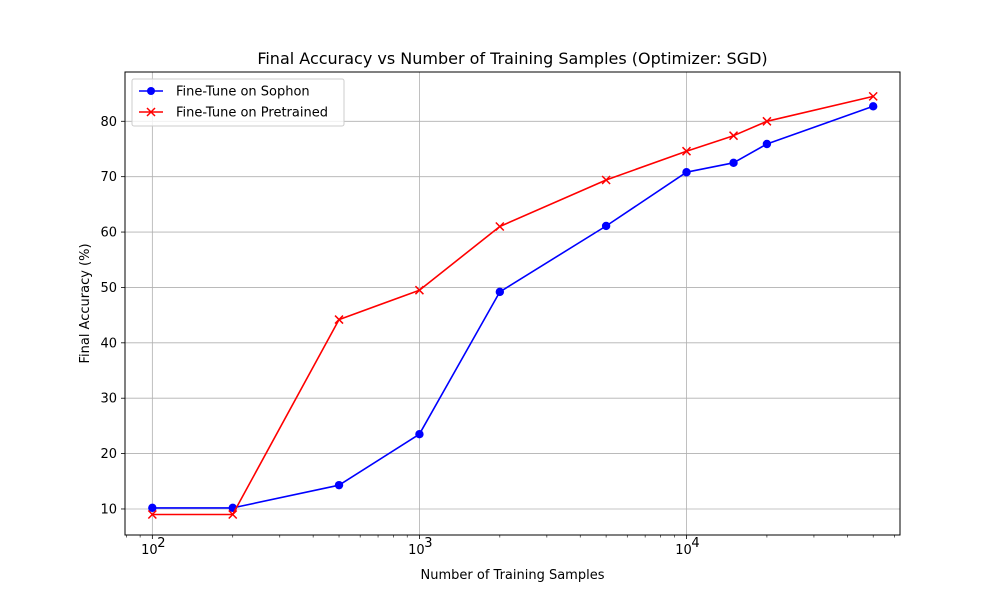 The image size is (1000, 600). Describe the element at coordinates (695, 543) in the screenshot. I see `x-tick-exponent: 4` at that location.